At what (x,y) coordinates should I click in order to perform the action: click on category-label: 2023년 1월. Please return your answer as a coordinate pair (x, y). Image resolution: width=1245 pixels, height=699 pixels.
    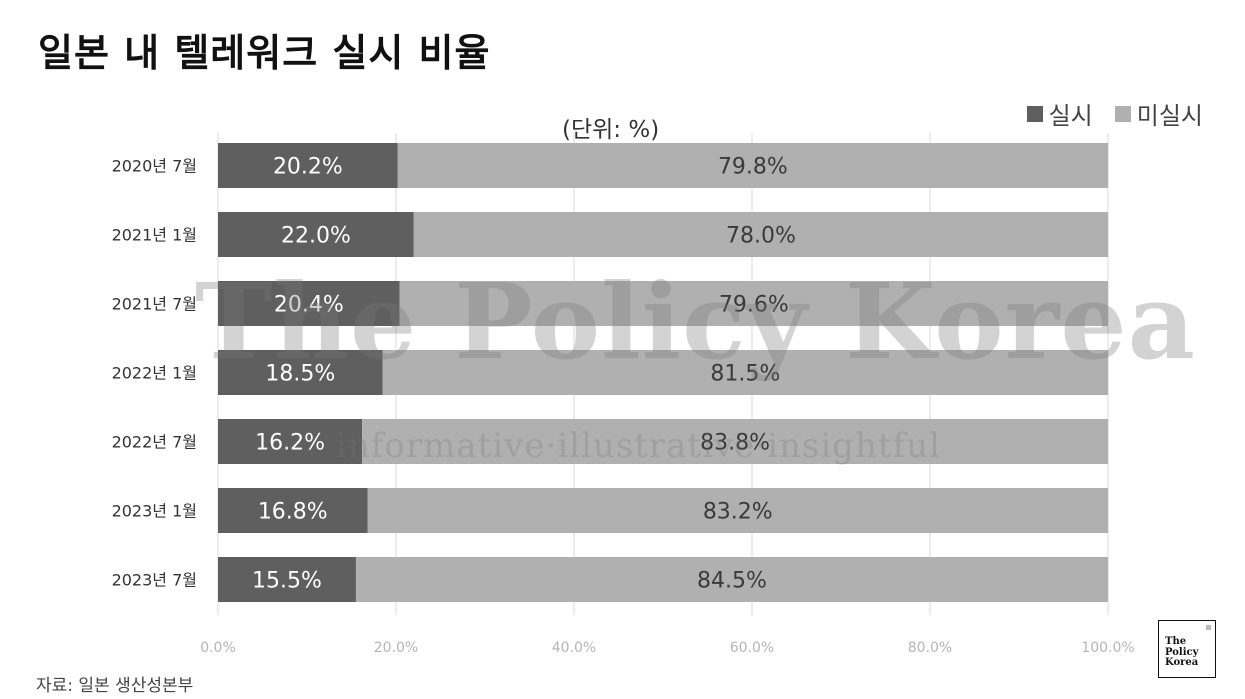
    Looking at the image, I should click on (154, 511).